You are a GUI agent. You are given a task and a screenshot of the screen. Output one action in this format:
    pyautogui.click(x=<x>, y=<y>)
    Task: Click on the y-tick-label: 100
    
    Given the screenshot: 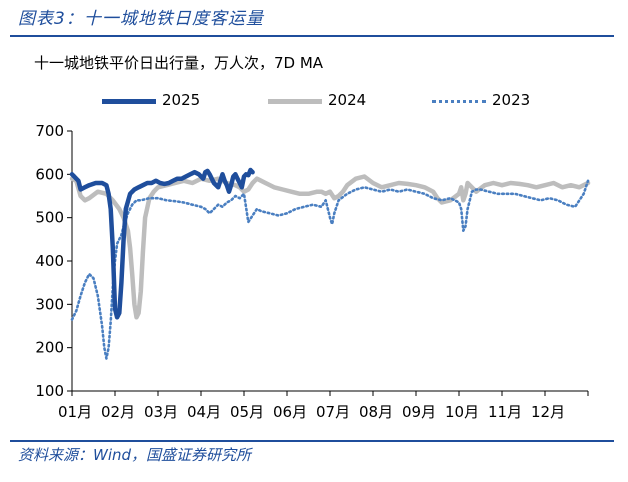 What is the action you would take?
    pyautogui.click(x=49, y=391)
    